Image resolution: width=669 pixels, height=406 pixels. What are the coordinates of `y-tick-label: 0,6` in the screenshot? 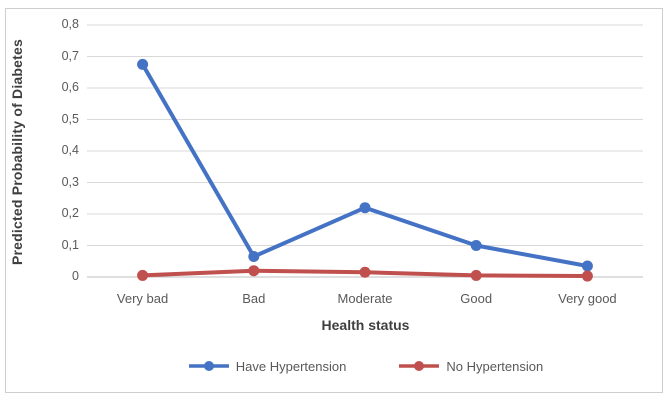 It's located at (70, 87).